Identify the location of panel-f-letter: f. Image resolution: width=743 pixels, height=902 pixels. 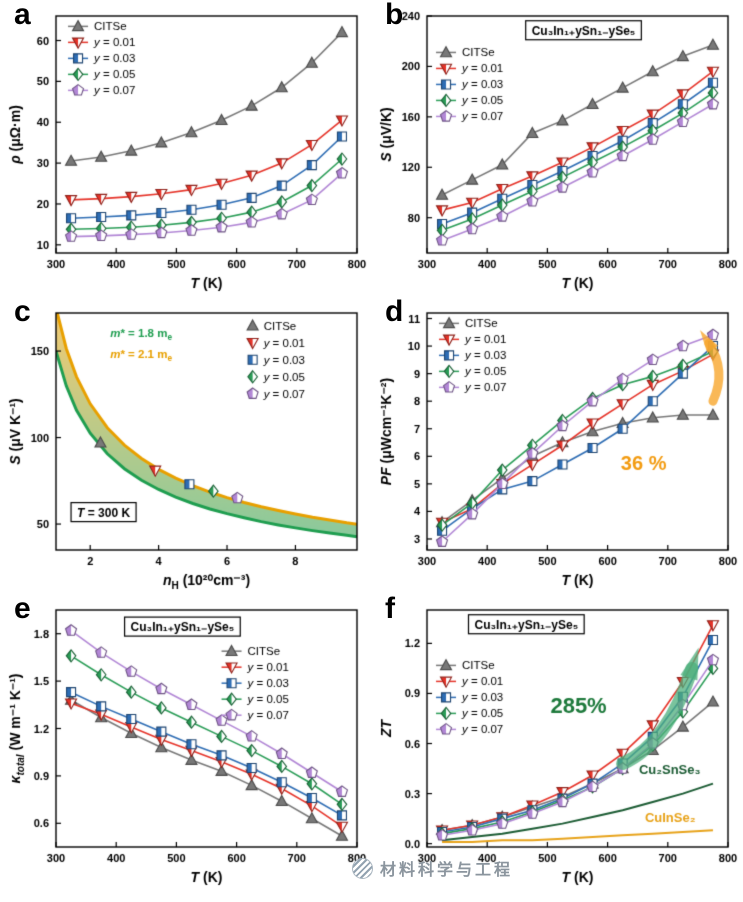
(390, 608).